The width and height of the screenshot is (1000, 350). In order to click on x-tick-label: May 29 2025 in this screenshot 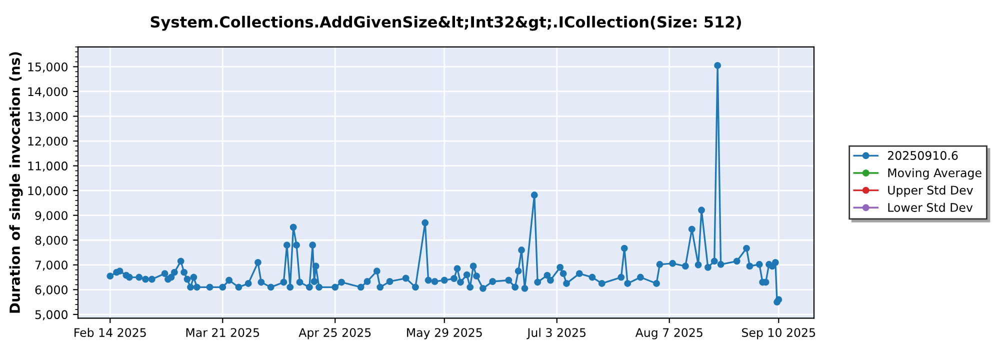, I will do `click(444, 334)`.